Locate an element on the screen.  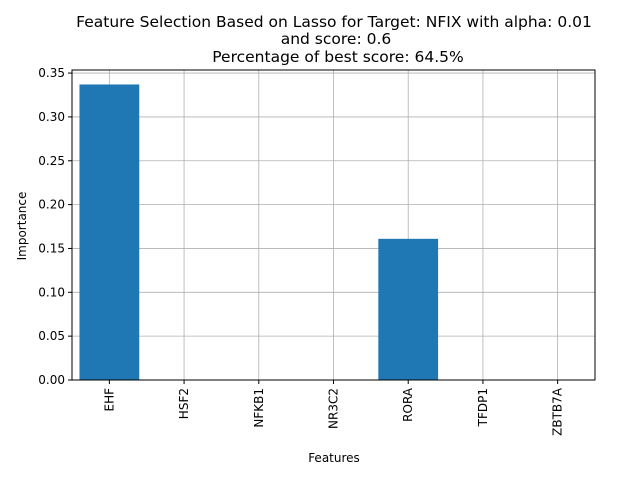
x-tick-label-nfkb1: NFKB1 is located at coordinates (259, 408).